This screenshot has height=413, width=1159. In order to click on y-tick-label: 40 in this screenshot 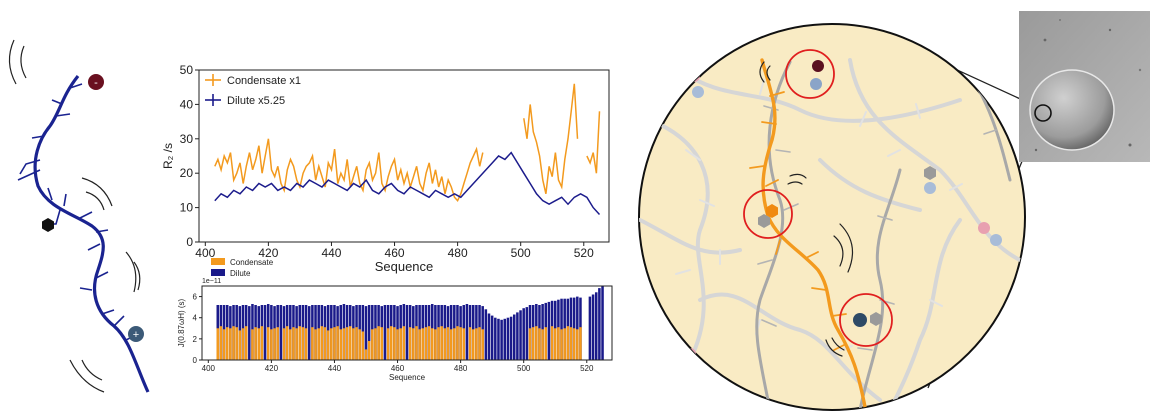, I will do `click(187, 104)`.